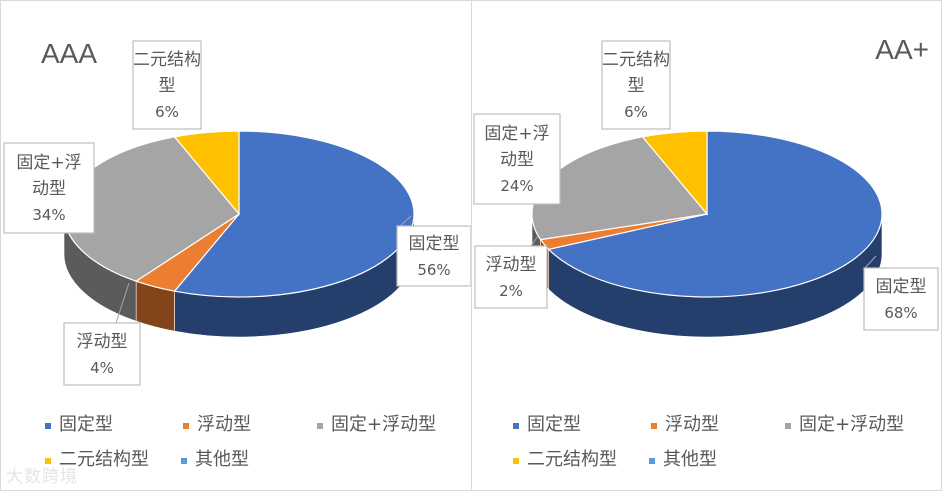 The image size is (942, 493). Describe the element at coordinates (48, 215) in the screenshot. I see `data-label-value: 34%` at that location.